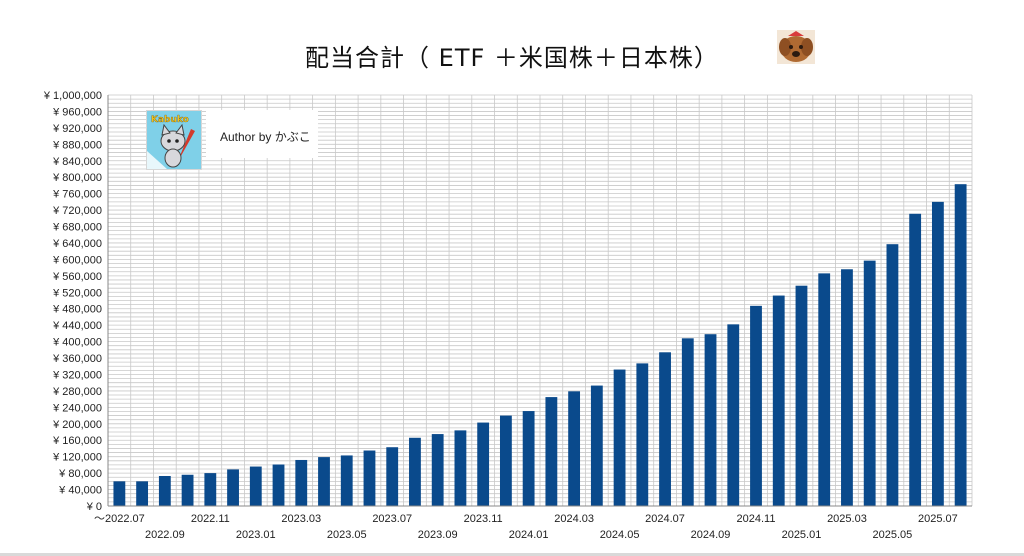 This screenshot has height=556, width=1024. I want to click on bar-2023.05, so click(346, 480).